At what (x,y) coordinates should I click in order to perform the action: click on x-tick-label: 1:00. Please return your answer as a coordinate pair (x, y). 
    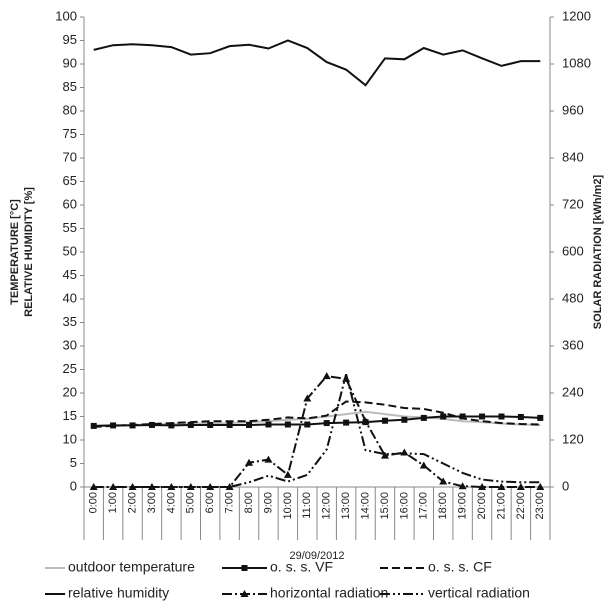
    Looking at the image, I should click on (113, 502).